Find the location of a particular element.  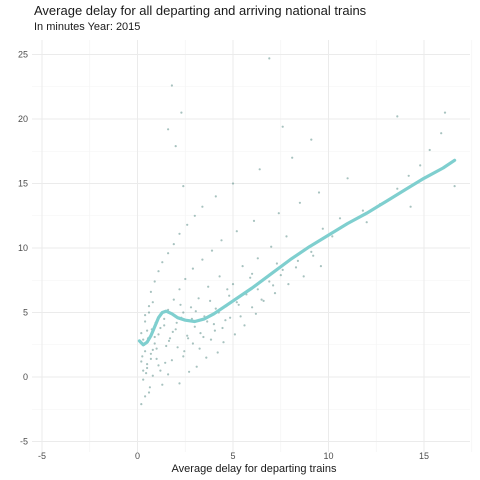

y-tick-label: 5 is located at coordinates (25, 313).